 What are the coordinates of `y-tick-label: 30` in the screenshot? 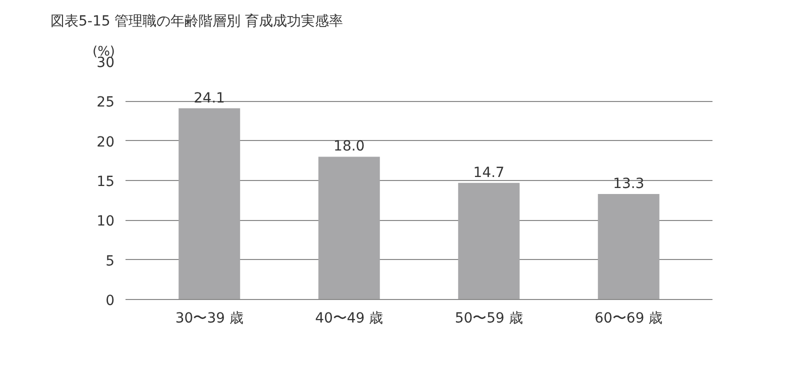 It's located at (105, 63).